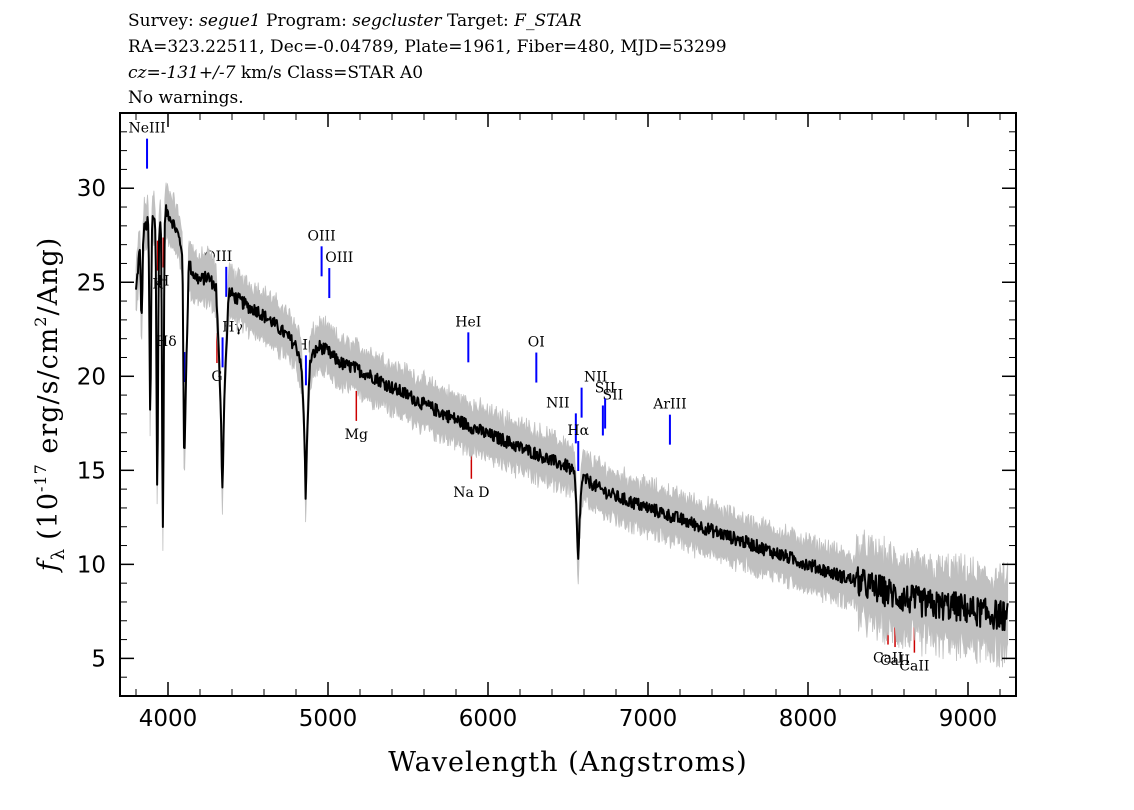  I want to click on program-label: Program:, so click(306, 21).